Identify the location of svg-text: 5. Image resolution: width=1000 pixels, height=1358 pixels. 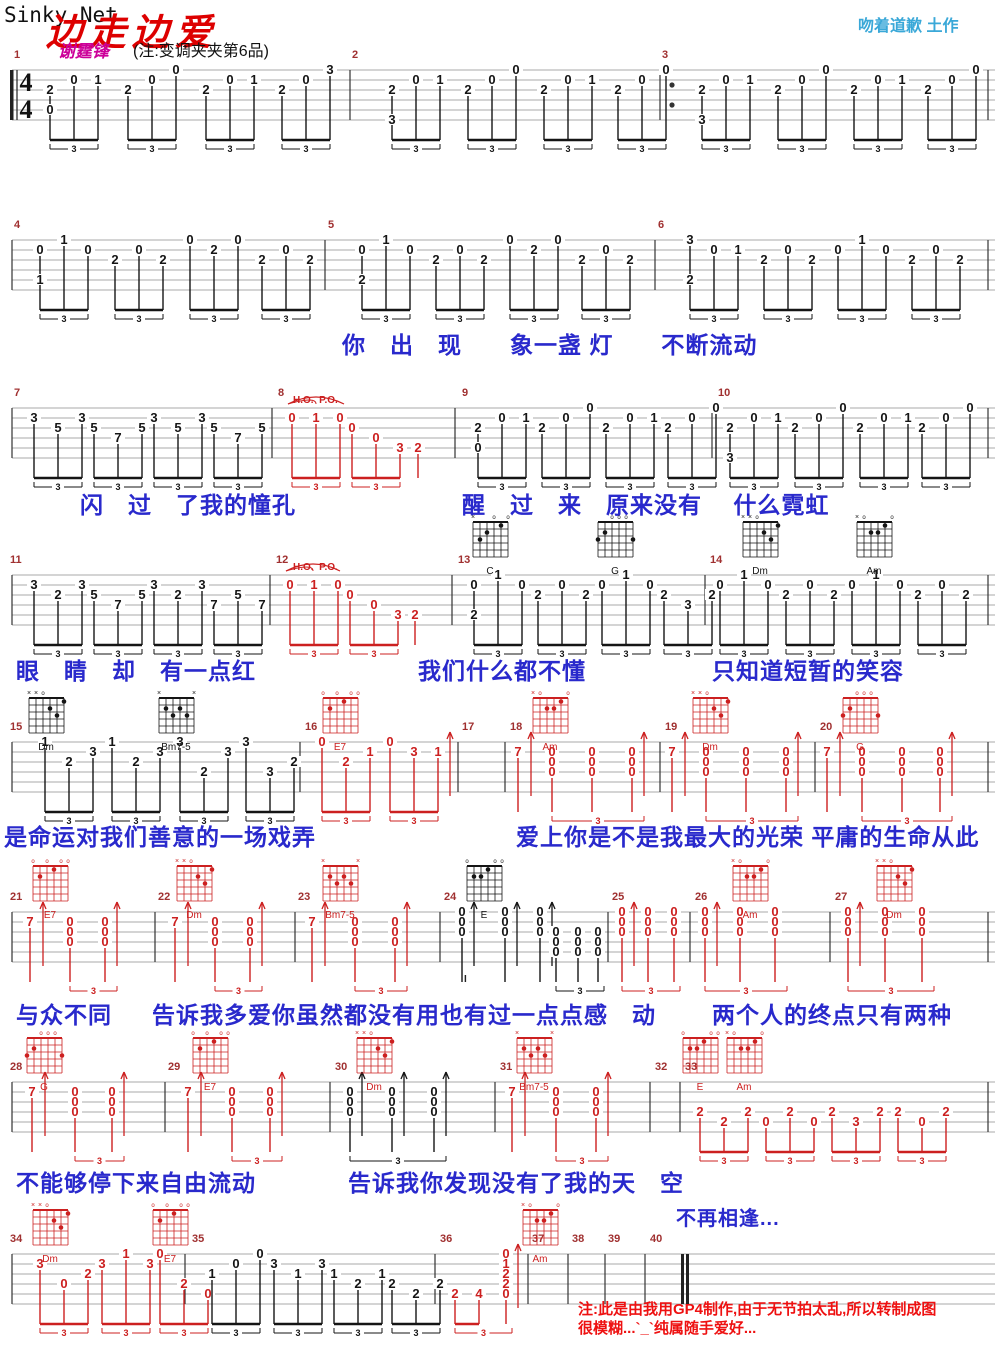
(141, 427).